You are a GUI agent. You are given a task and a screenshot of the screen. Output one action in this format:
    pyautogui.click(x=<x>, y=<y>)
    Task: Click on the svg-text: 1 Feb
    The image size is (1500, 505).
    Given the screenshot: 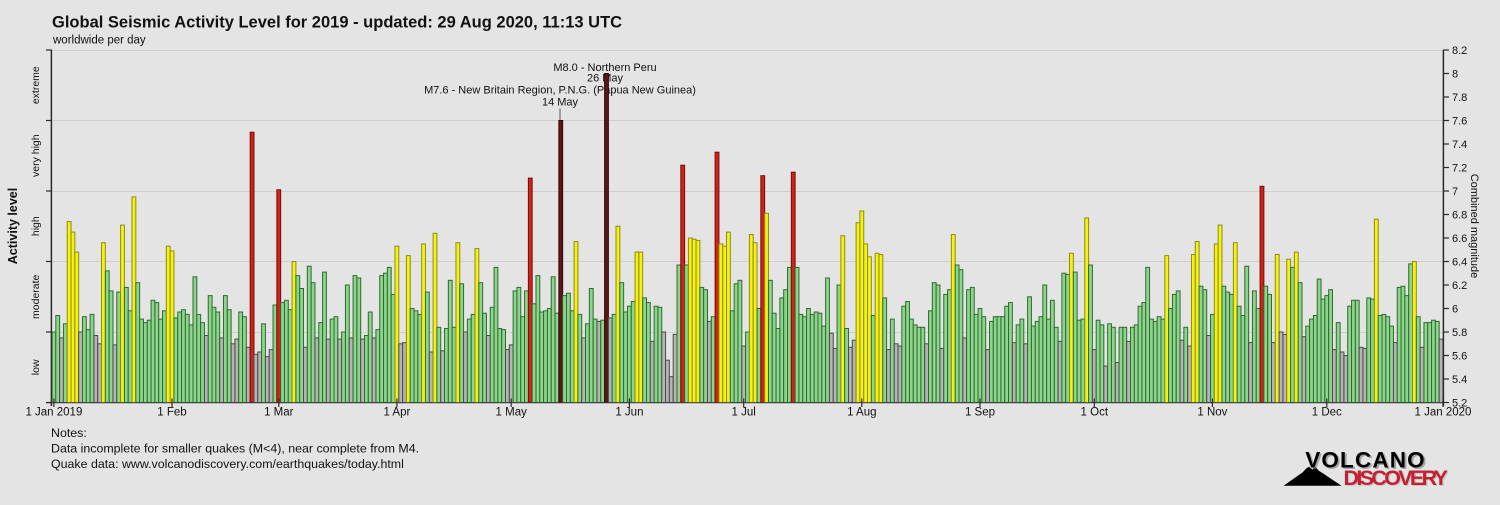 What is the action you would take?
    pyautogui.click(x=171, y=413)
    